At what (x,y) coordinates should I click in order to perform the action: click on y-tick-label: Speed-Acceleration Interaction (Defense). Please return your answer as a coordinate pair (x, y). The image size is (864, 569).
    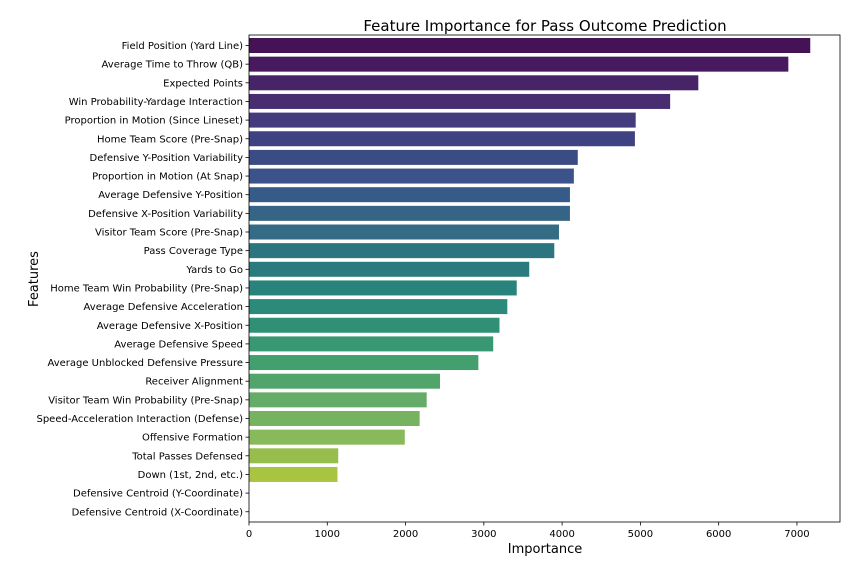
    Looking at the image, I should click on (139, 419).